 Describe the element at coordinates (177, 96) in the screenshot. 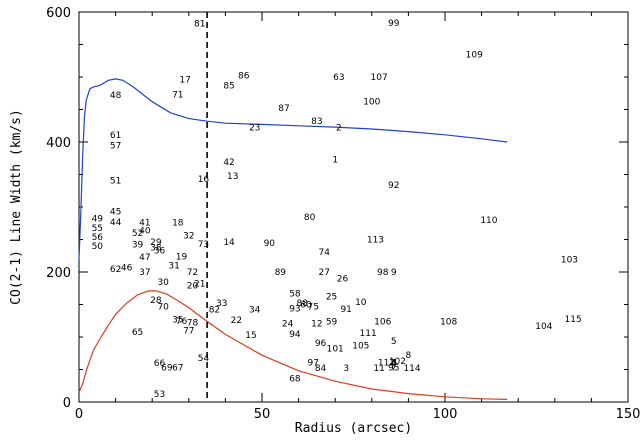

I see `point-label: 71` at that location.